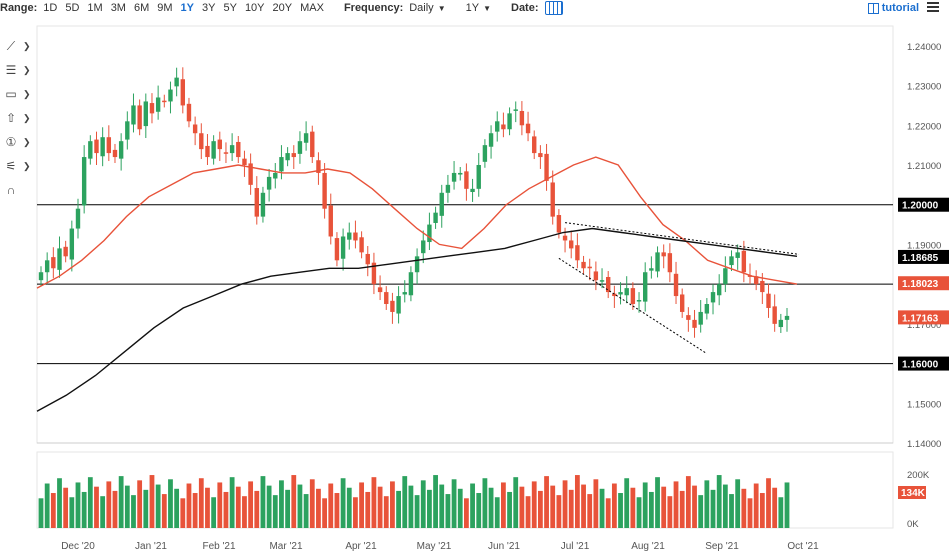  I want to click on frequency-select: Daily ▼, so click(427, 8).